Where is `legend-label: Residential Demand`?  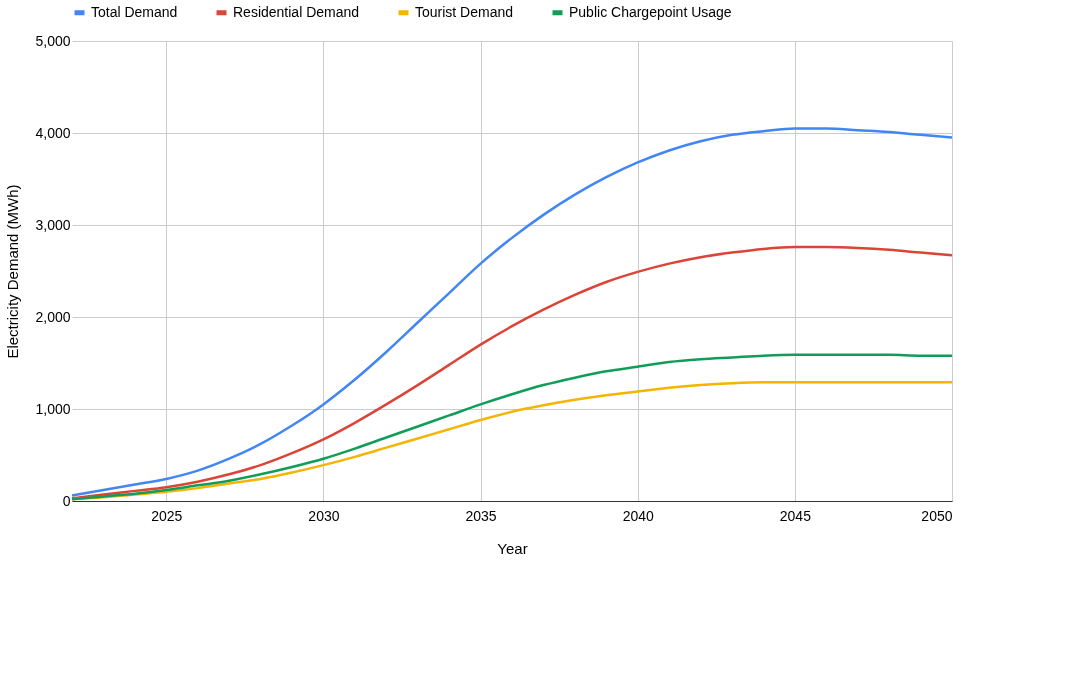
legend-label: Residential Demand is located at coordinates (296, 11).